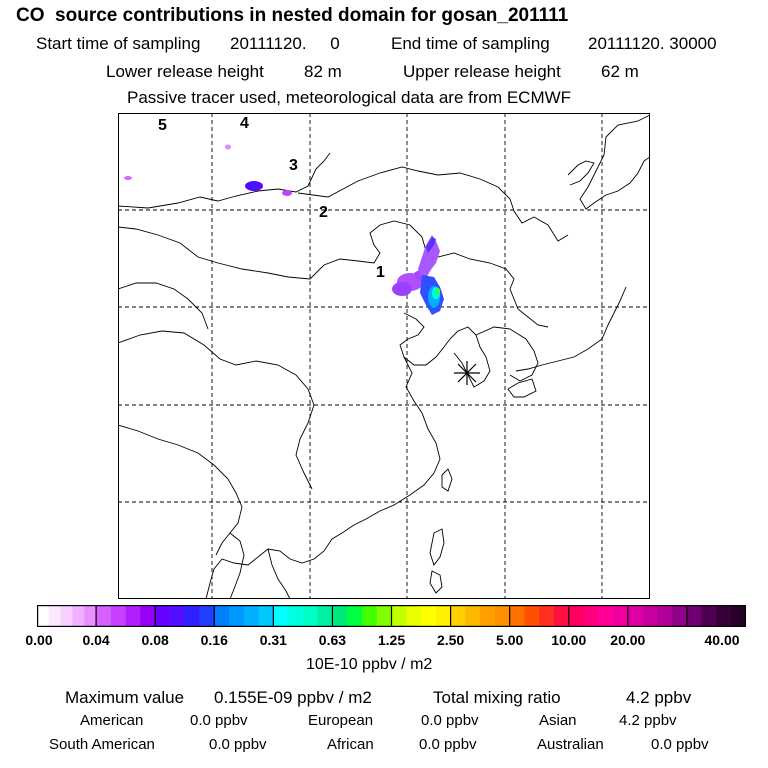 The image size is (768, 768). Describe the element at coordinates (350, 744) in the screenshot. I see `region-name-african: African` at that location.